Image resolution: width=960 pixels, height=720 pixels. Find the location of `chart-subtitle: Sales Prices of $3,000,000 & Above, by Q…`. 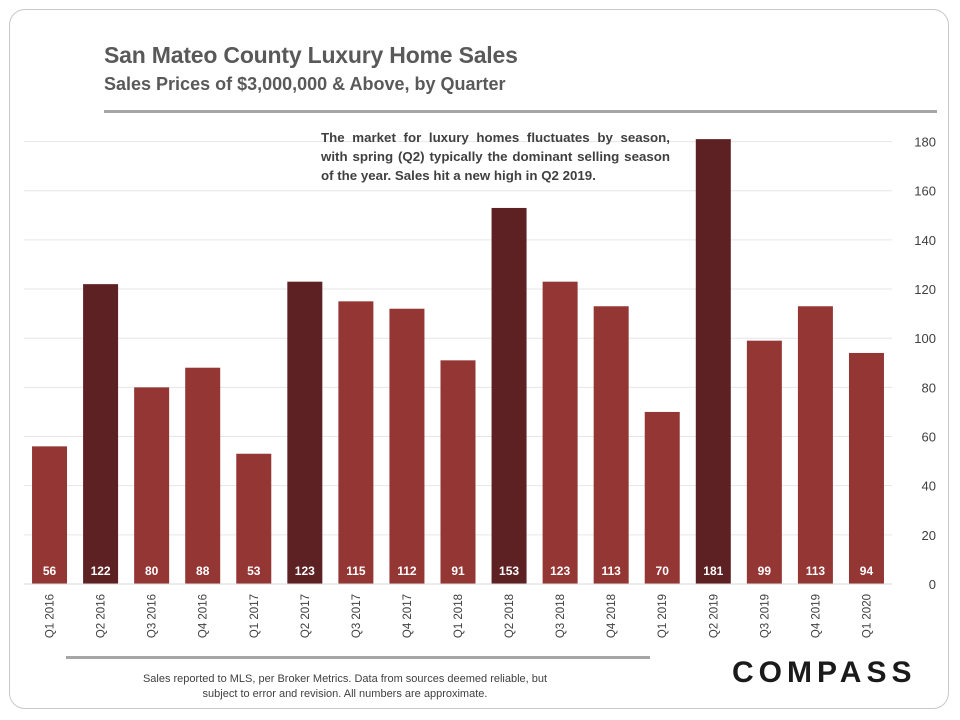

chart-subtitle: Sales Prices of $3,000,000 & Above, by Q… is located at coordinates (305, 84).